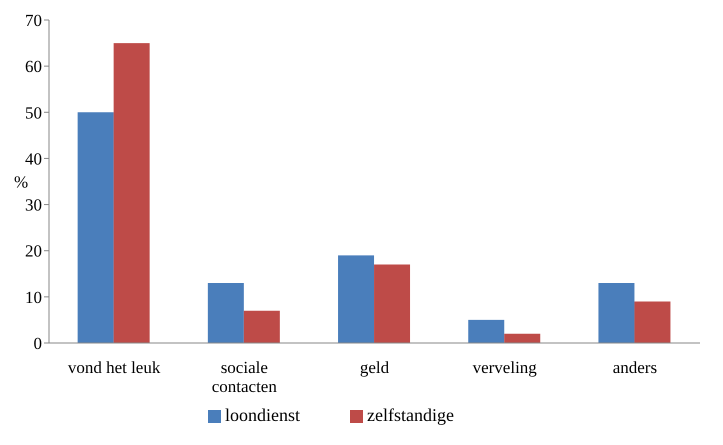 This screenshot has height=445, width=723. What do you see at coordinates (38, 344) in the screenshot?
I see `y-tick-label: 0` at bounding box center [38, 344].